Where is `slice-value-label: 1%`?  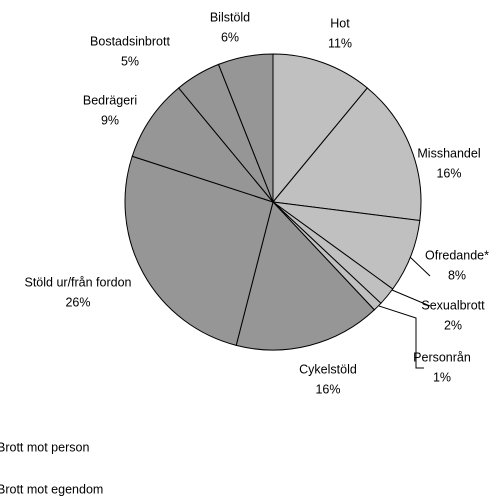 slice-value-label: 1% is located at coordinates (442, 377).